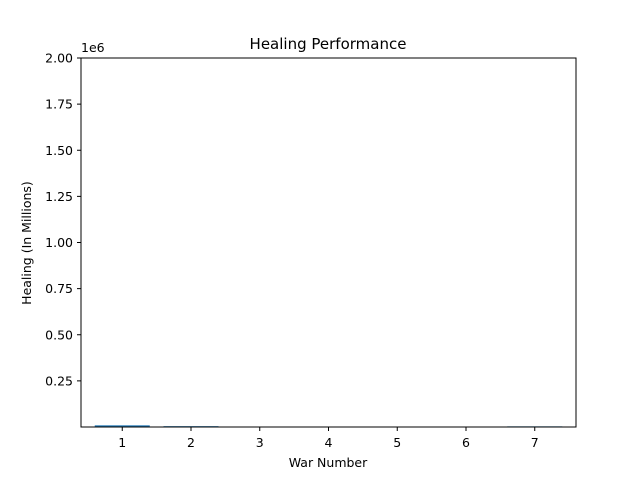 The width and height of the screenshot is (640, 480). What do you see at coordinates (328, 44) in the screenshot?
I see `chart-title: Healing Performance` at bounding box center [328, 44].